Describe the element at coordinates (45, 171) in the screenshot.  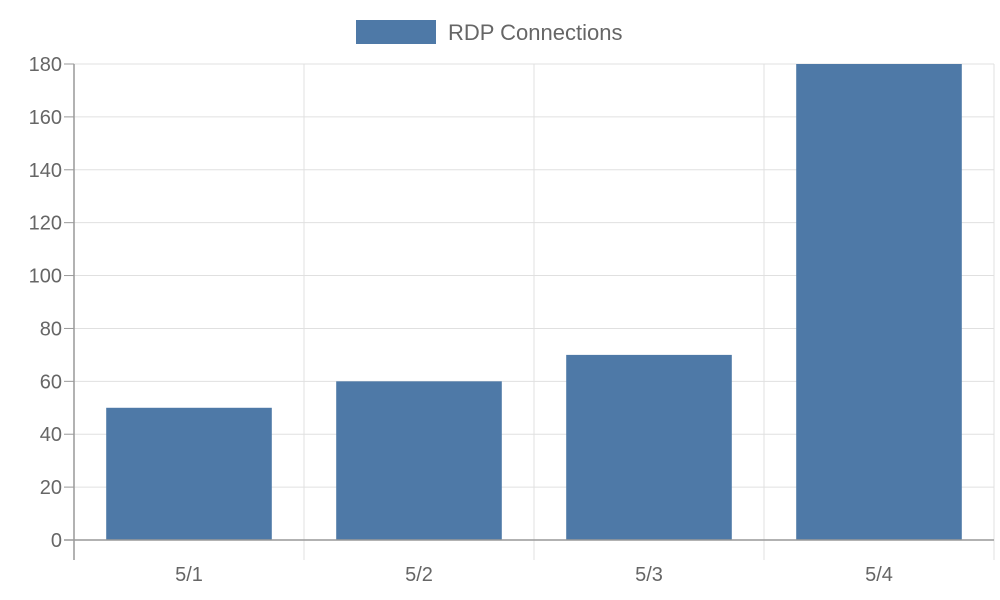
I see `y-tick-label: 140` at that location.